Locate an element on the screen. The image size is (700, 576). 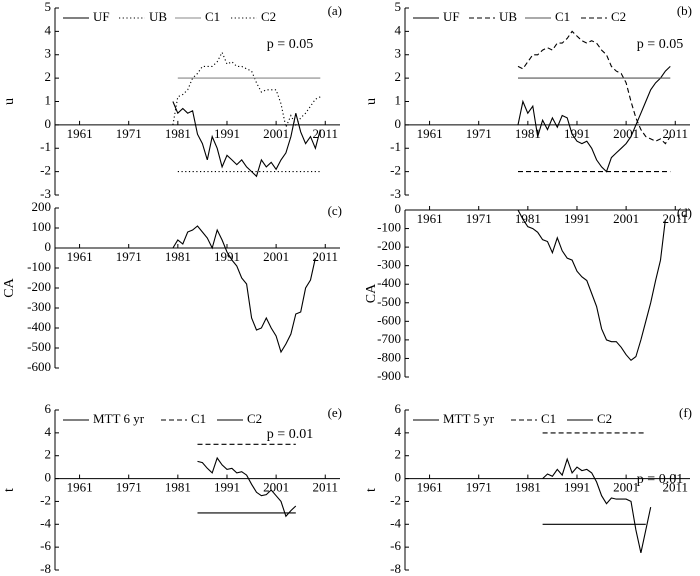
y-tick-label: 3 is located at coordinates (398, 53).